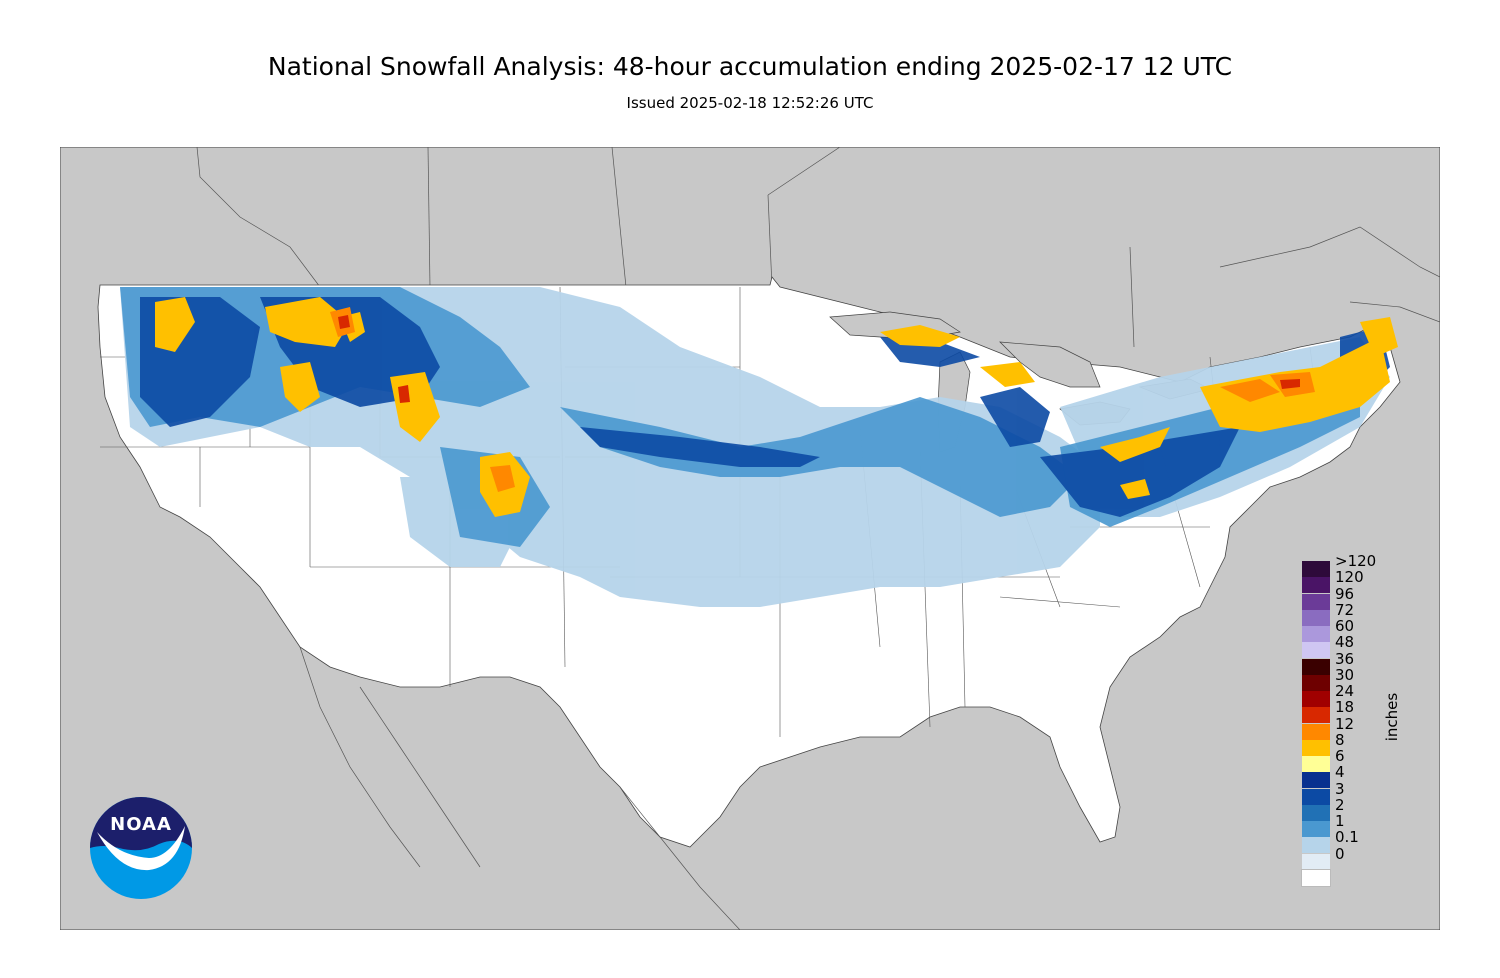 The width and height of the screenshot is (1500, 978). What do you see at coordinates (1345, 609) in the screenshot?
I see `legend-label: 72` at bounding box center [1345, 609].